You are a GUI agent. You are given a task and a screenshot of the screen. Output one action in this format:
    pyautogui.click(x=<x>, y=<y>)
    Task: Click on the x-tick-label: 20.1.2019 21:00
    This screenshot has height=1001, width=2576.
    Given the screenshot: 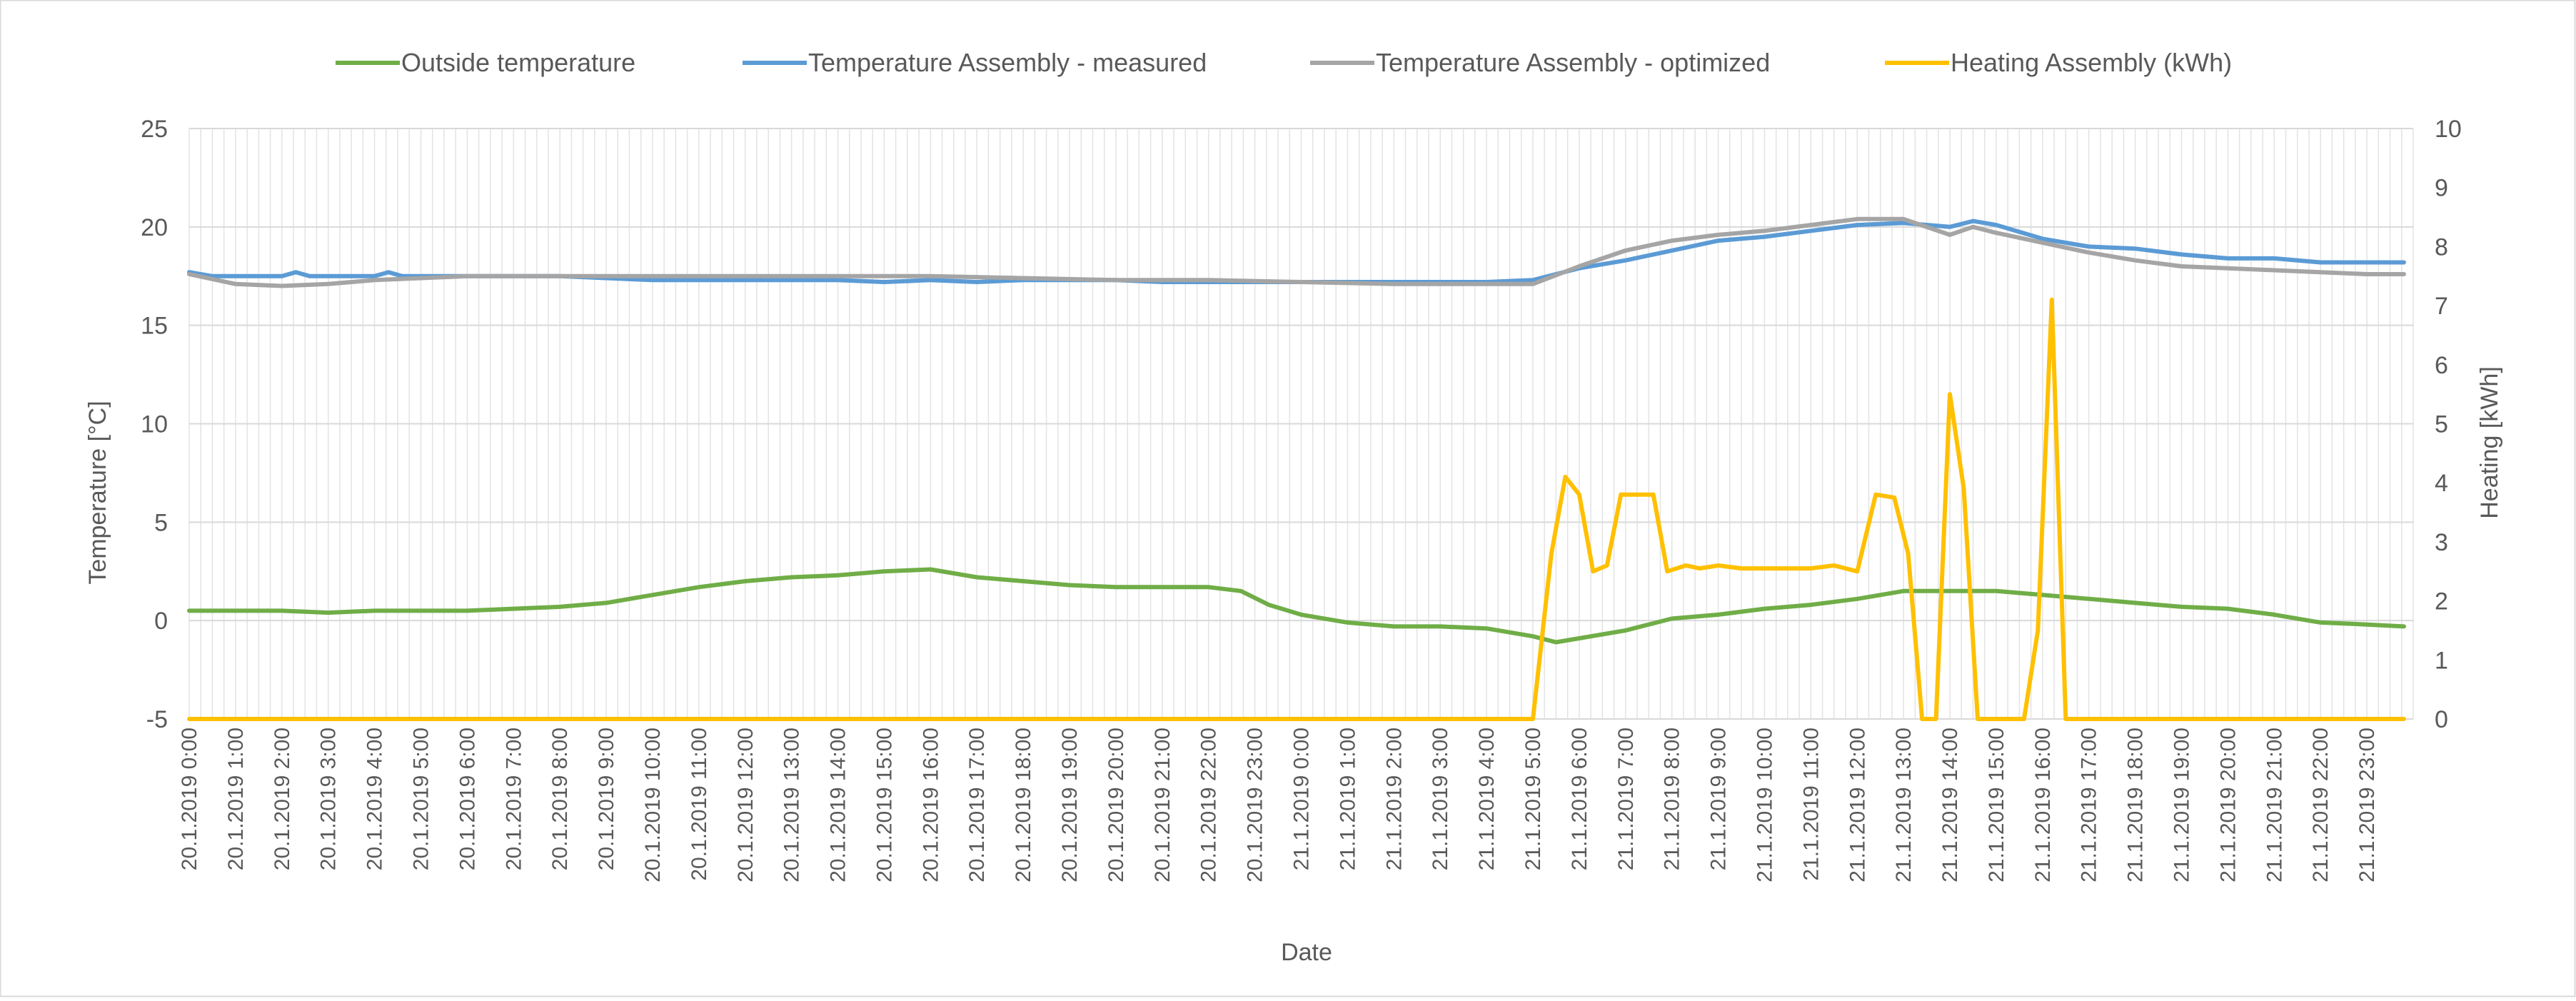 What is the action you would take?
    pyautogui.click(x=1162, y=805)
    